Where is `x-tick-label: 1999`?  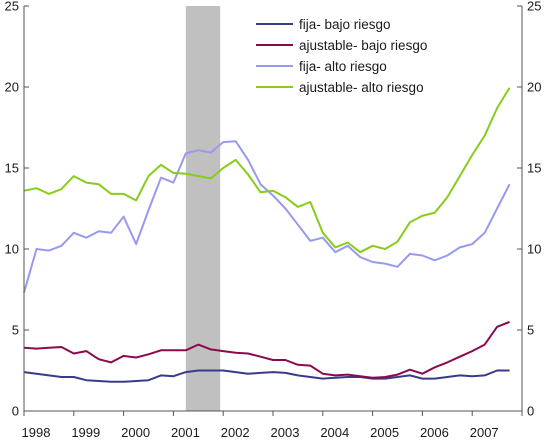 x-tick-label: 1999 is located at coordinates (85, 432).